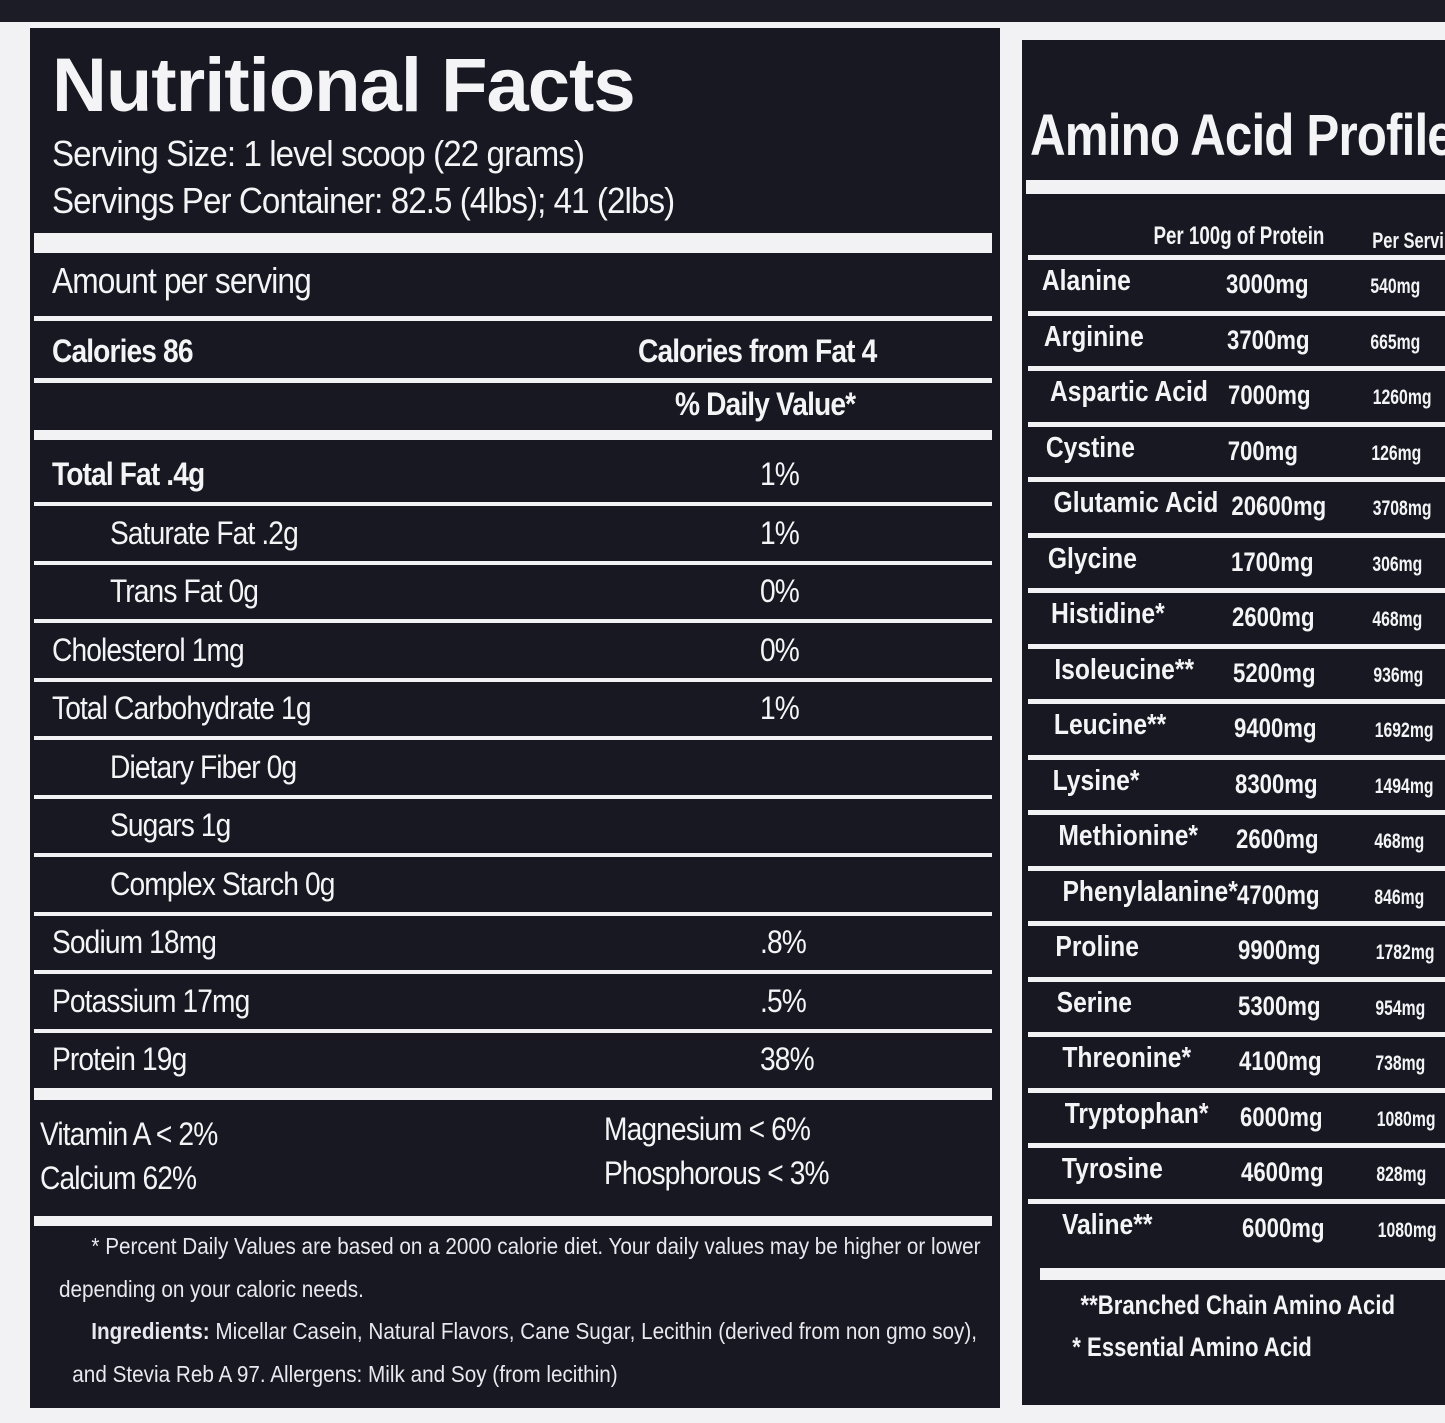 The image size is (1445, 1423). What do you see at coordinates (1262, 450) in the screenshot?
I see `amino-per-100g: 700mg` at bounding box center [1262, 450].